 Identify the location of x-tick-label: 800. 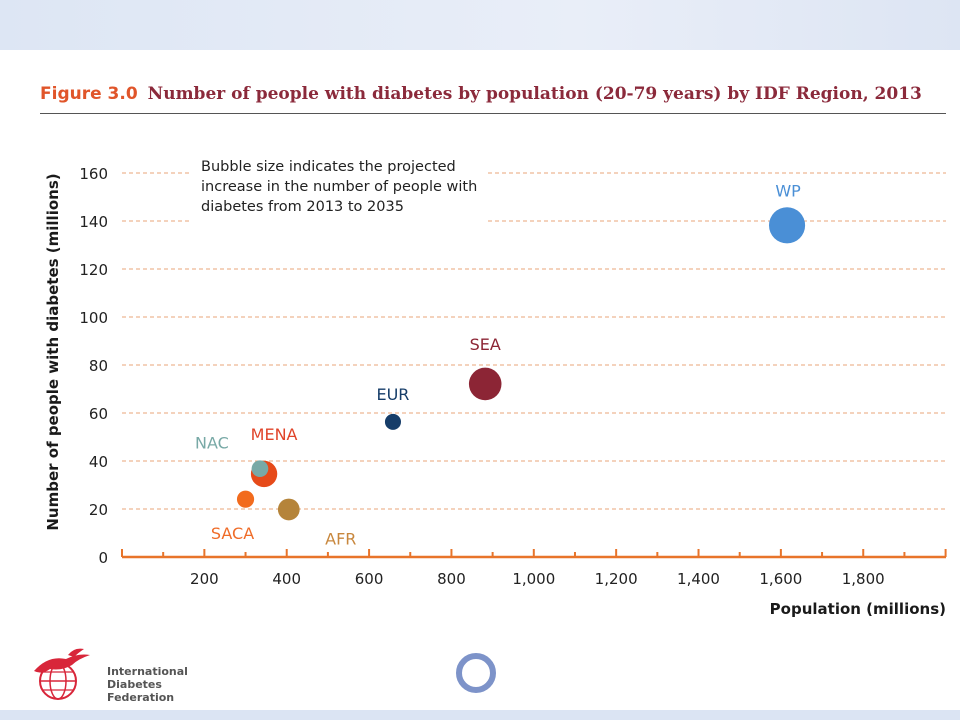
(451, 579).